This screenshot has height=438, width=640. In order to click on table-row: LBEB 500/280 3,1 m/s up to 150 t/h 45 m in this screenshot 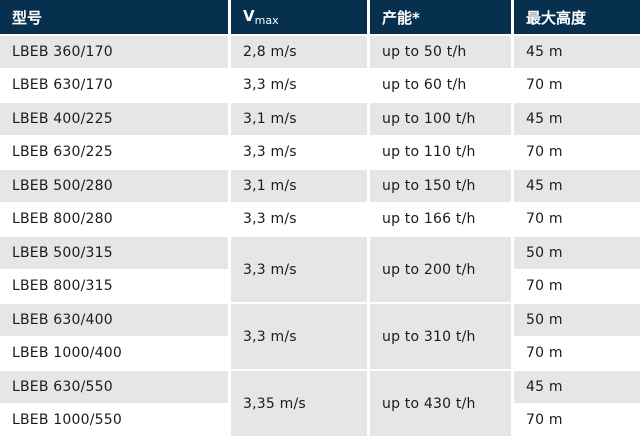, I will do `click(320, 186)`.